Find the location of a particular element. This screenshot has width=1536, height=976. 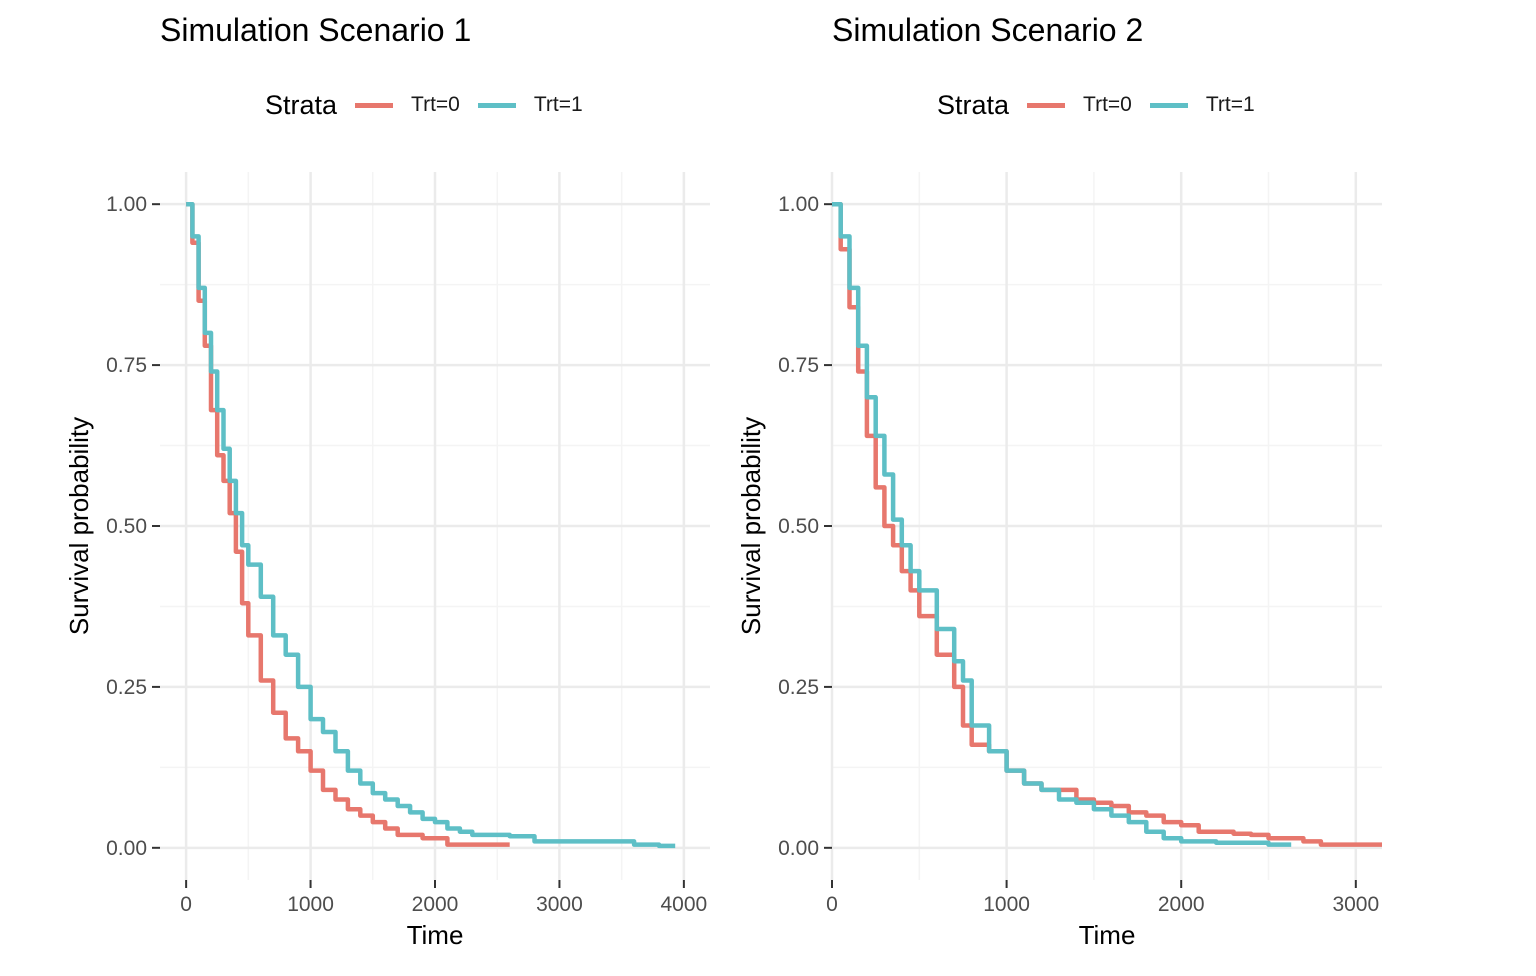

x-tick-label: 4000 is located at coordinates (684, 904).